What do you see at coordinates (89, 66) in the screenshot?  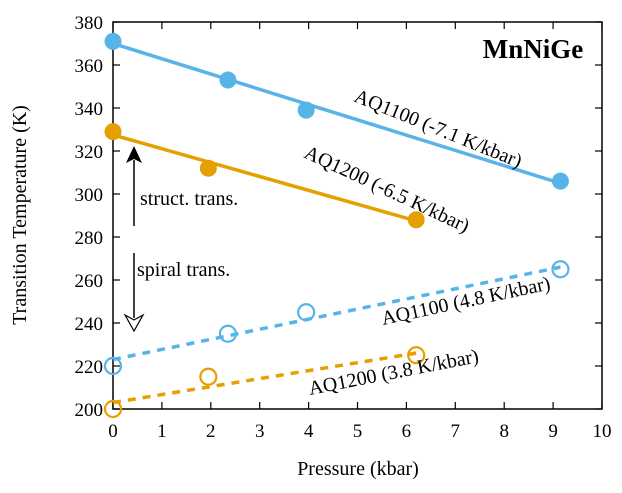 I see `y-tick-label: 360` at bounding box center [89, 66].